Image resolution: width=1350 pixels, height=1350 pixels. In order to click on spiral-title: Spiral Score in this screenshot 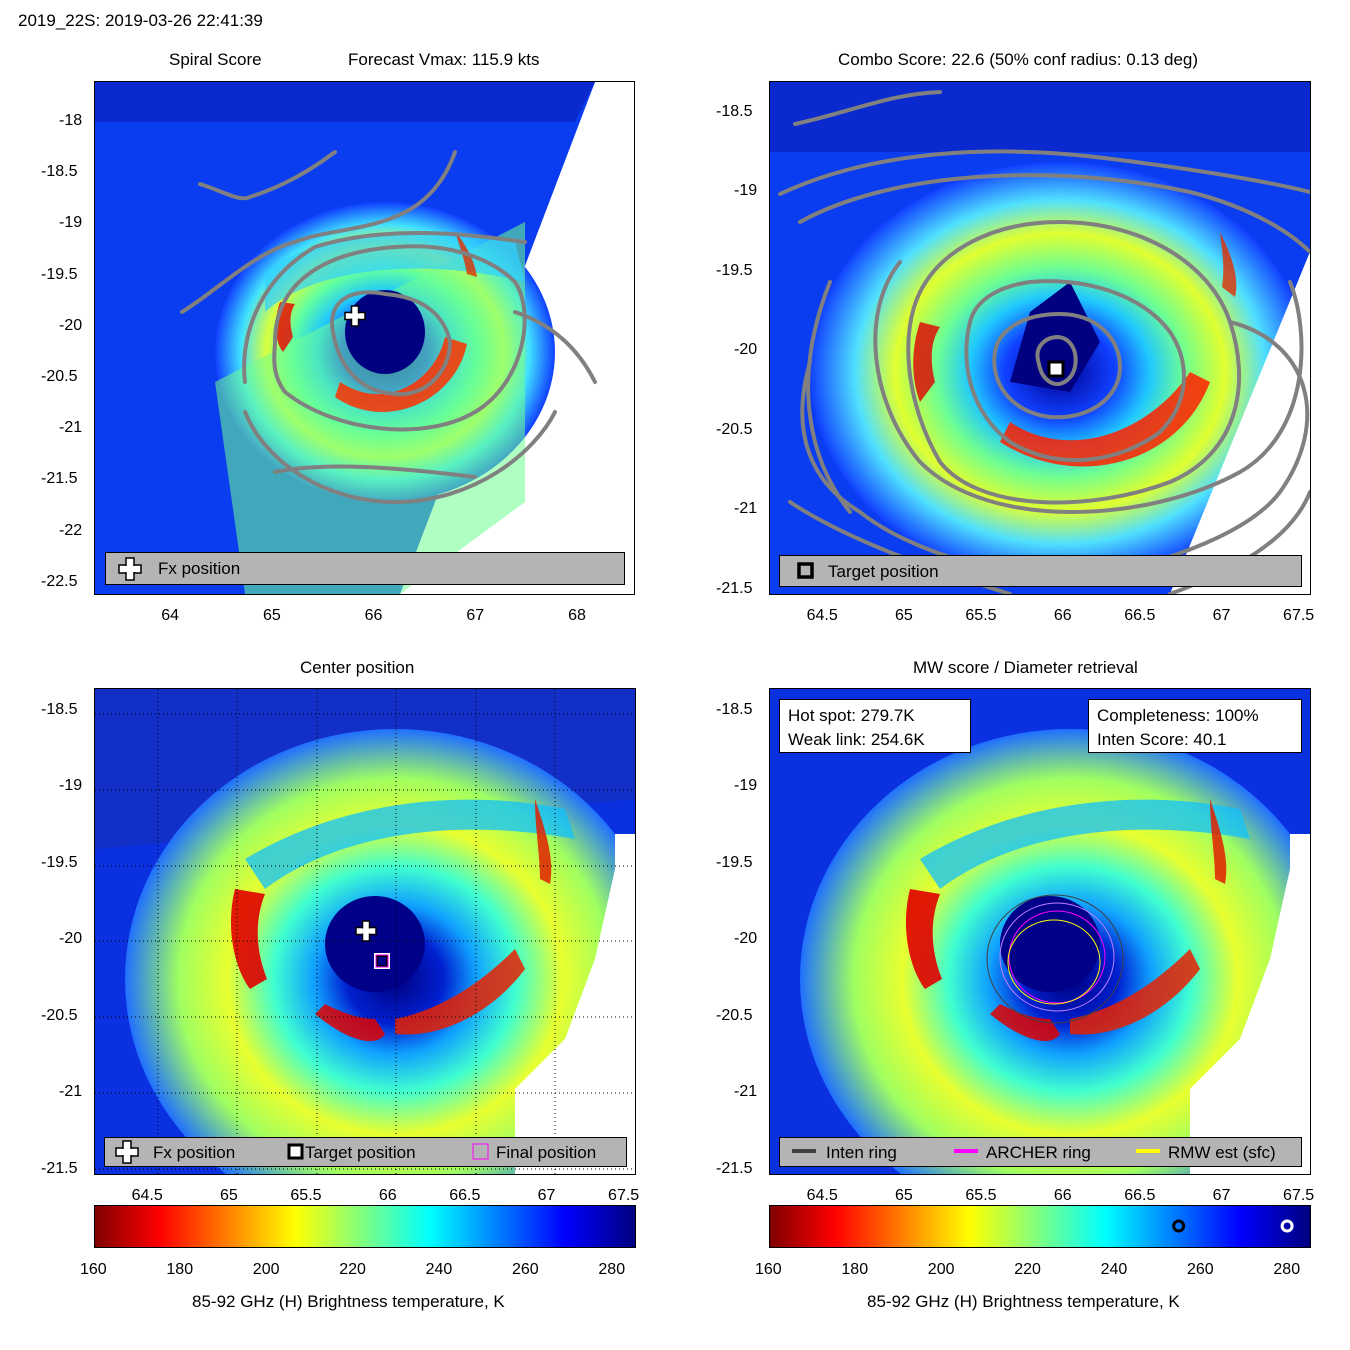, I will do `click(215, 59)`.